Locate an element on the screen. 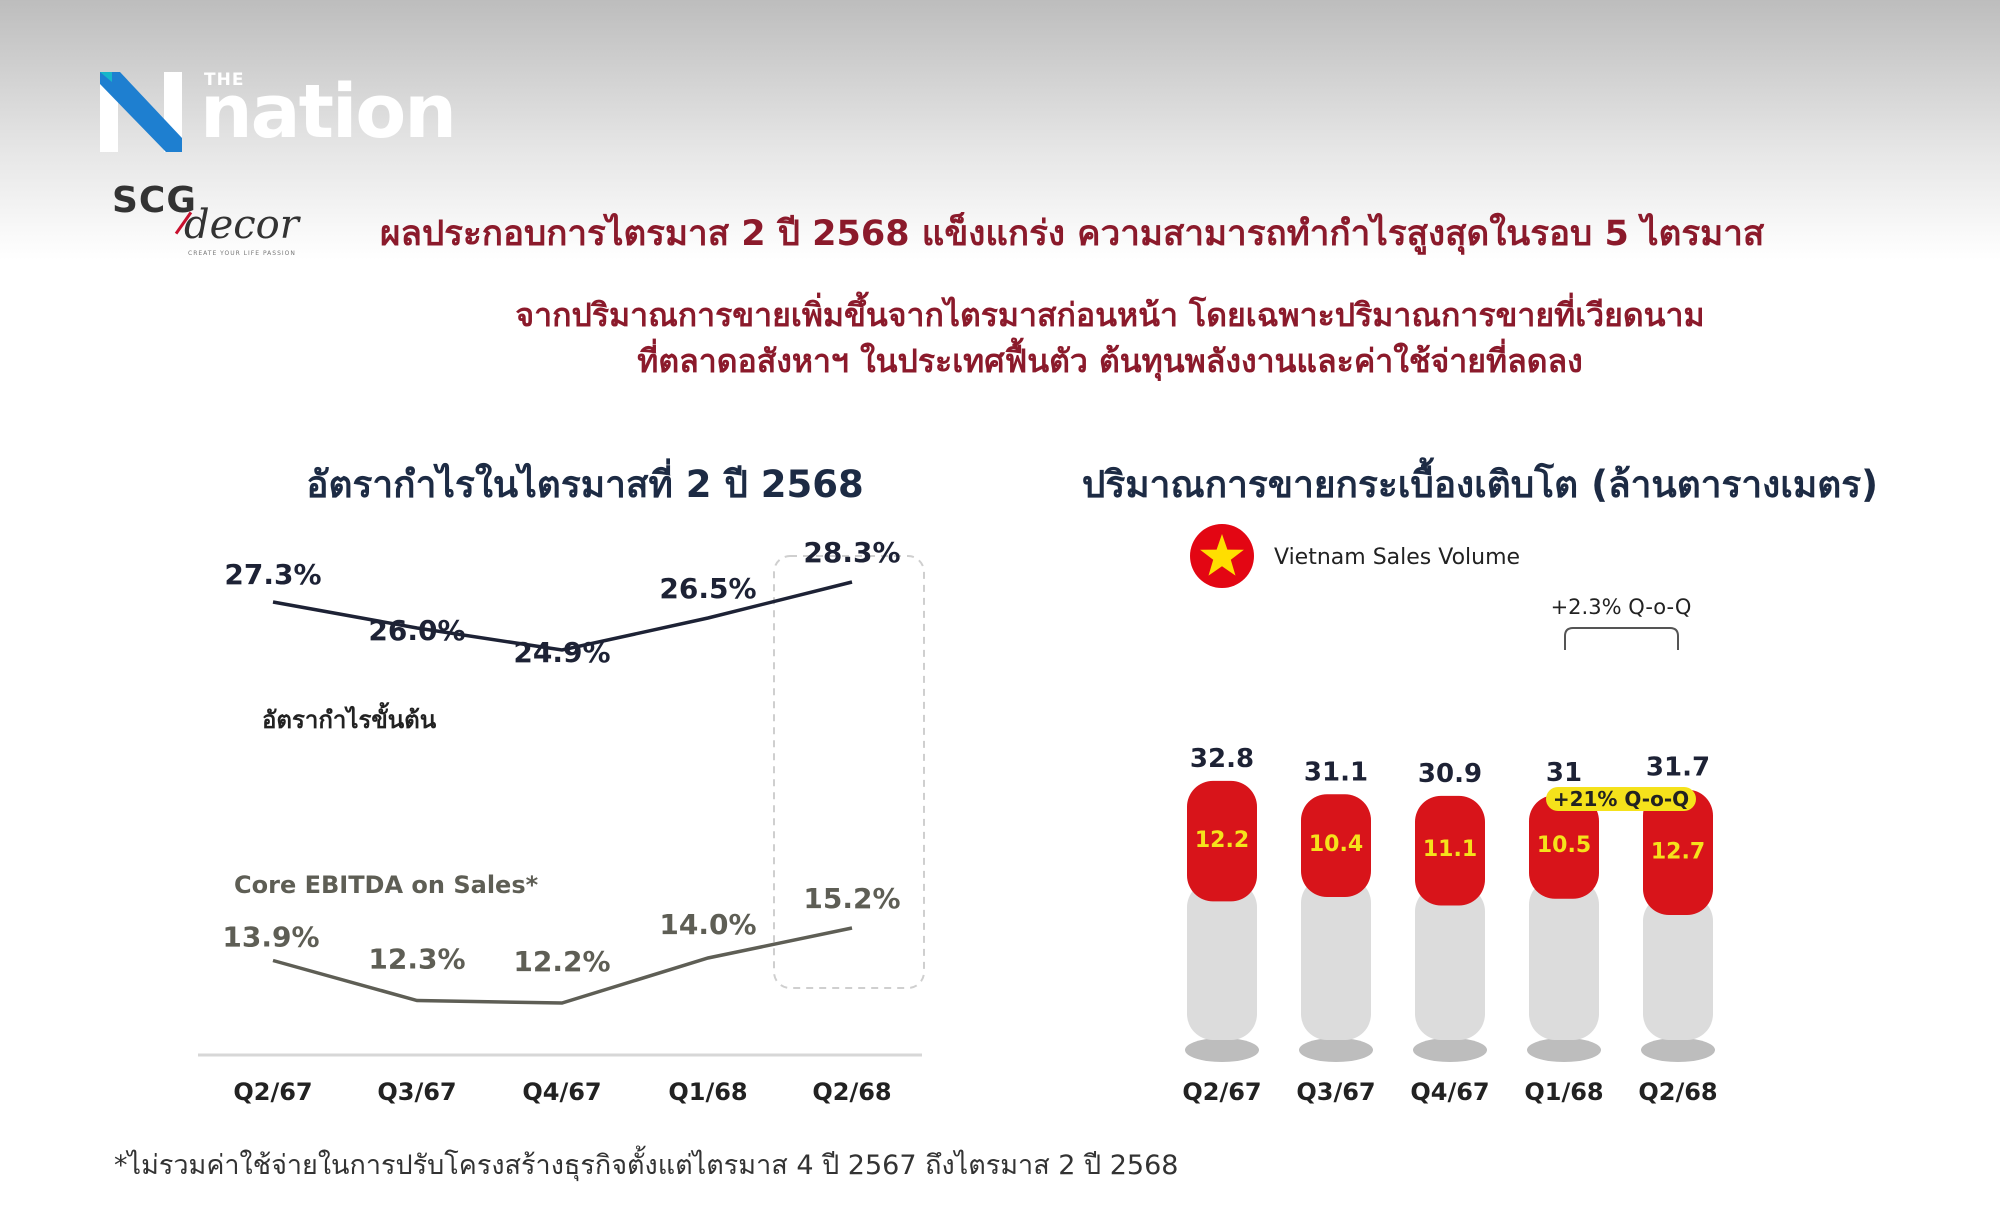 This screenshot has height=1226, width=2000. qoq-bracket is located at coordinates (1621, 638).